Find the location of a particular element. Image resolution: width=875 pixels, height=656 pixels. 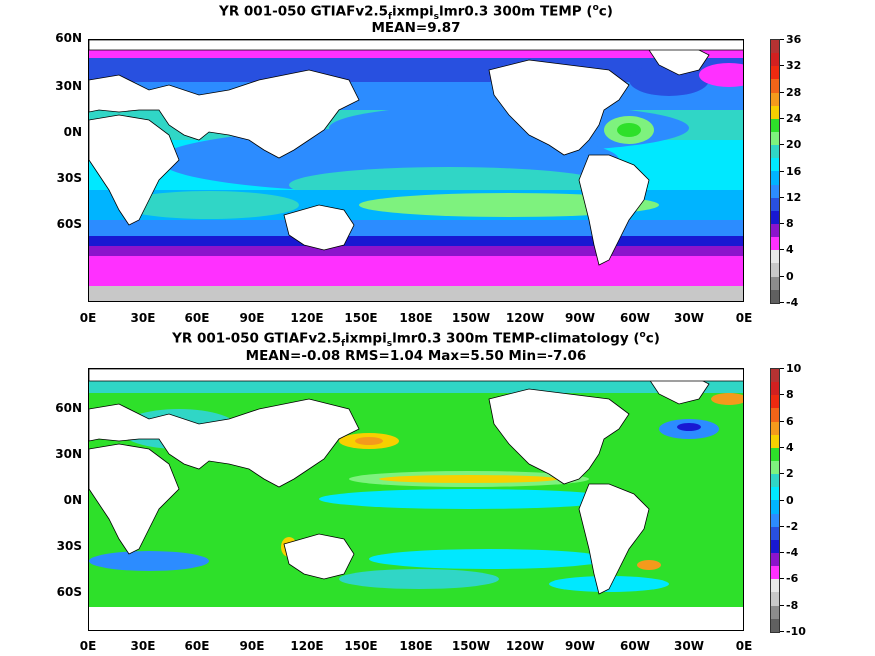

map2-lon-label: 150W is located at coordinates (471, 646).